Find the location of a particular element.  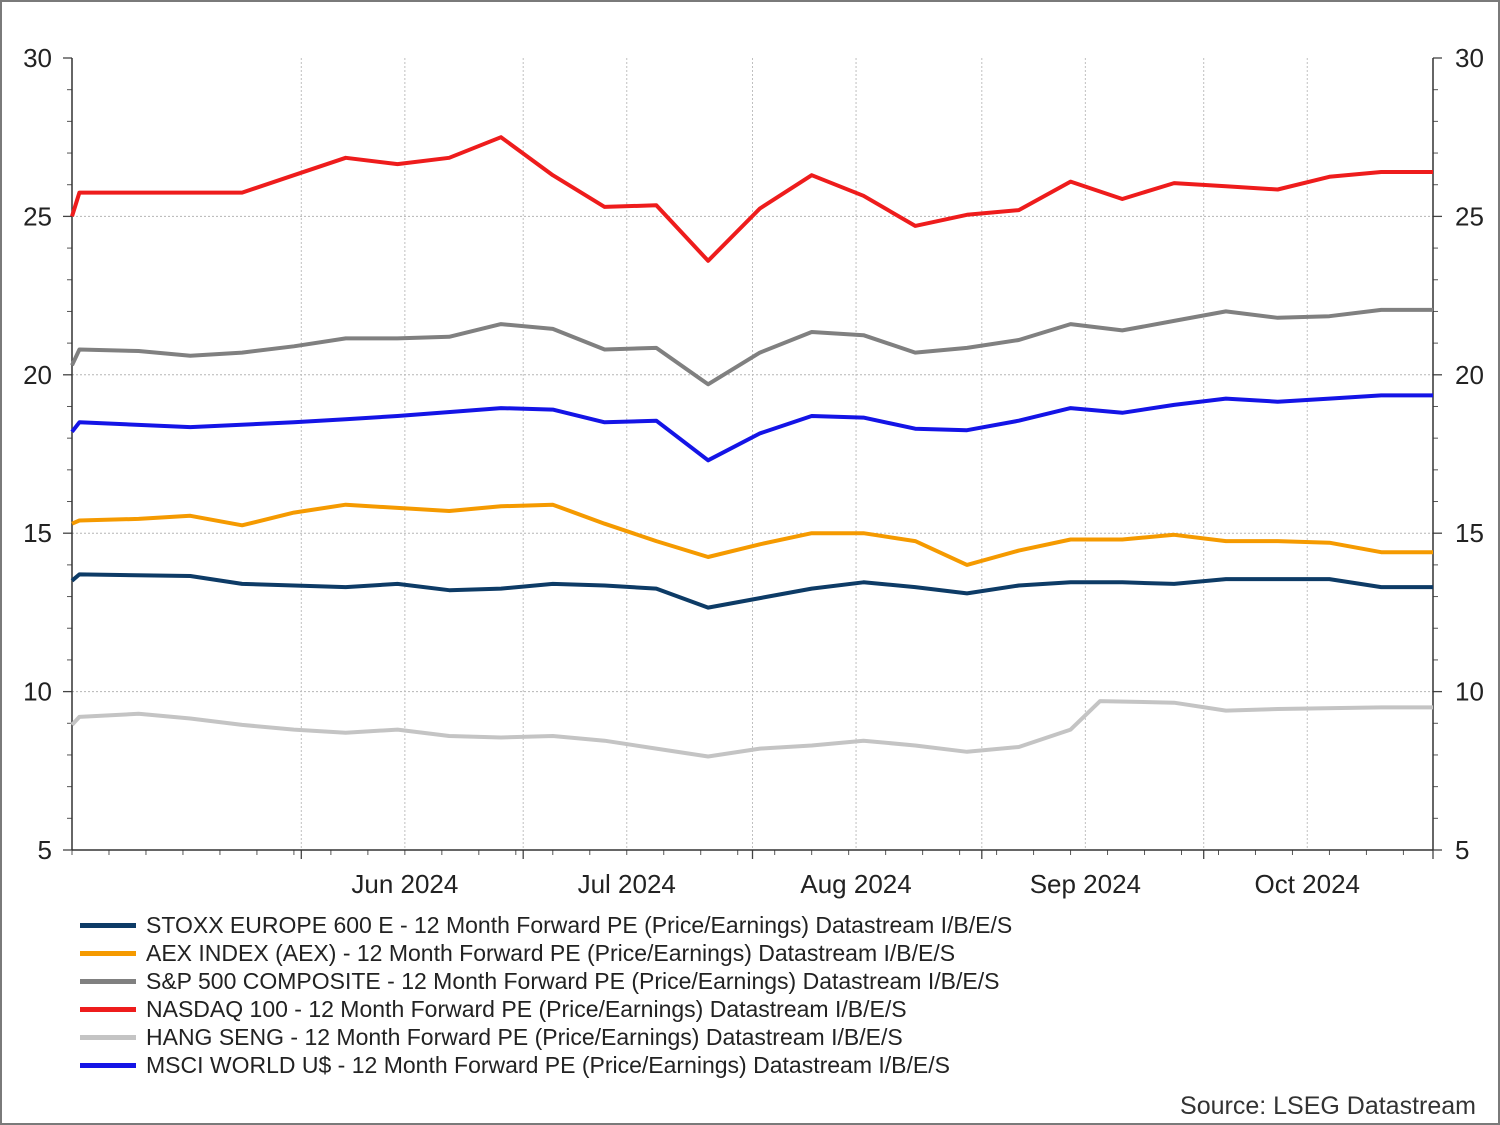

y-tick-label-right: 5 is located at coordinates (1462, 850).